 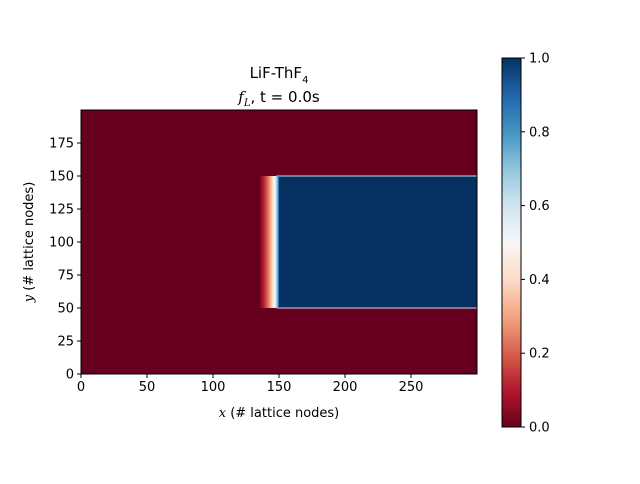 I want to click on title-main: LiF-ThF, so click(x=276, y=73).